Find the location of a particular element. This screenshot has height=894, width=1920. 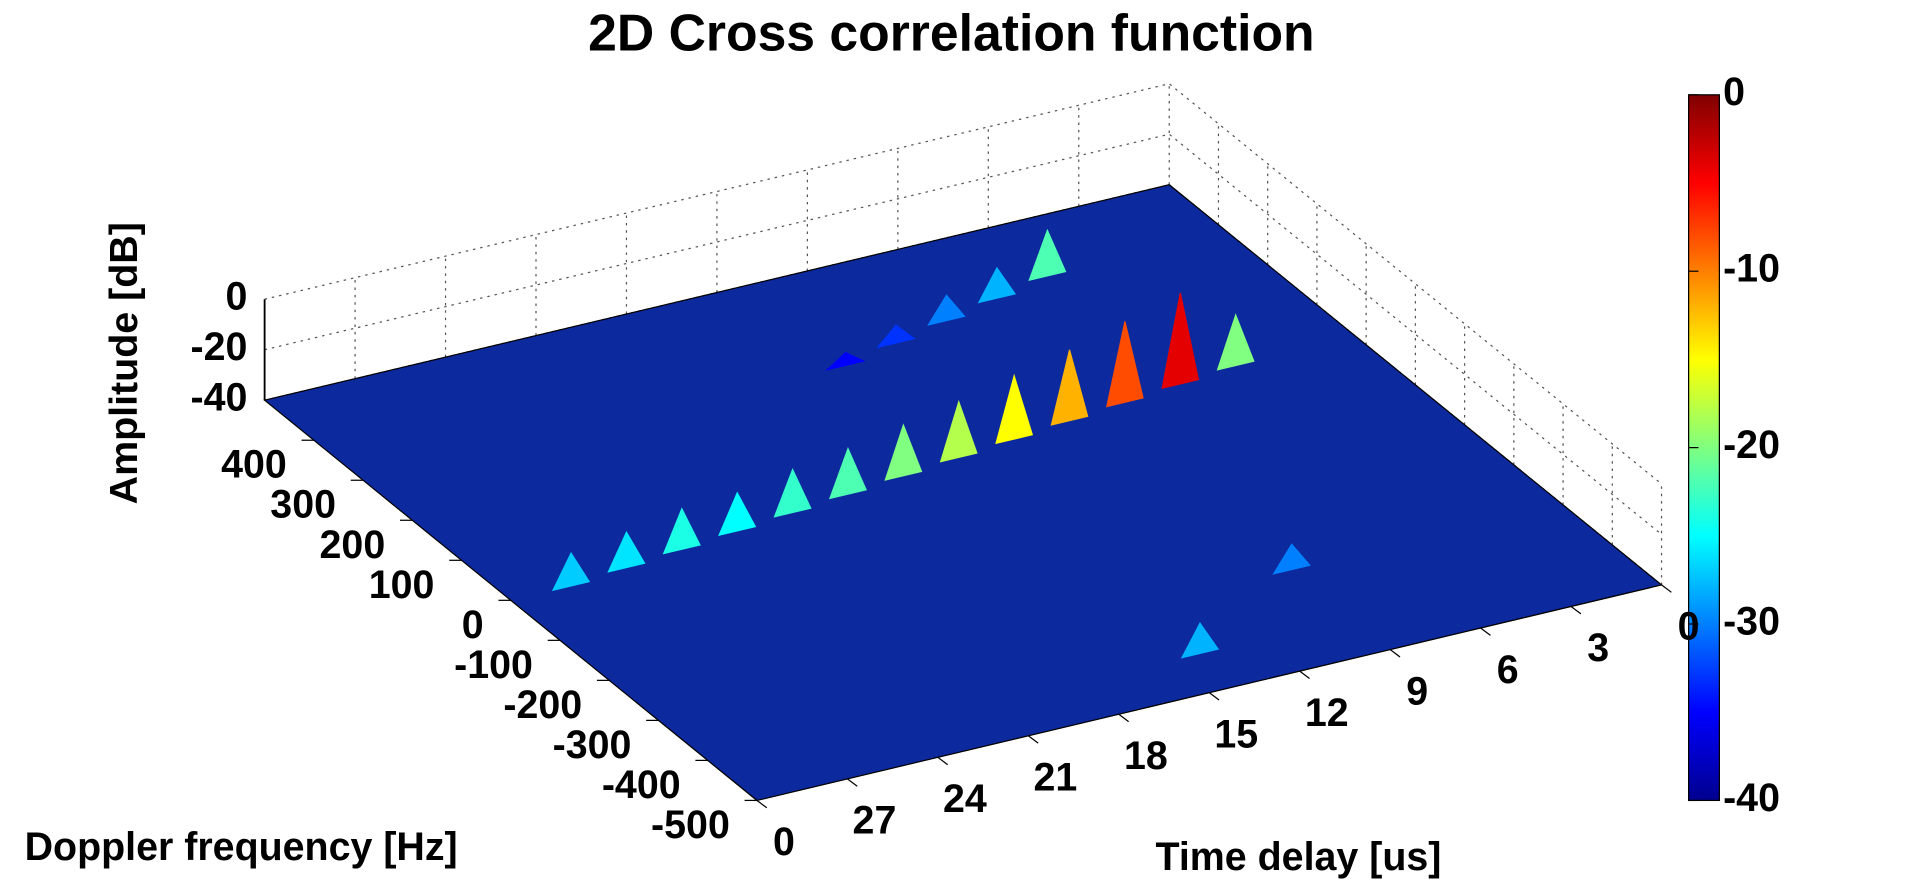

y-tick-label: -500 is located at coordinates (690, 825).